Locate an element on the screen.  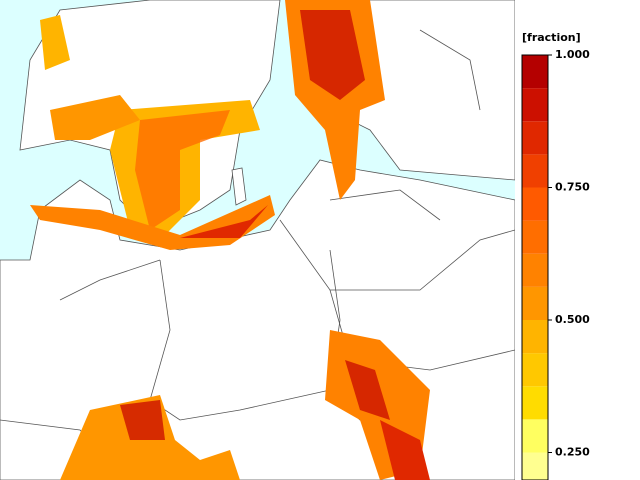
colorbar-tick-label: 0.750 is located at coordinates (572, 187).